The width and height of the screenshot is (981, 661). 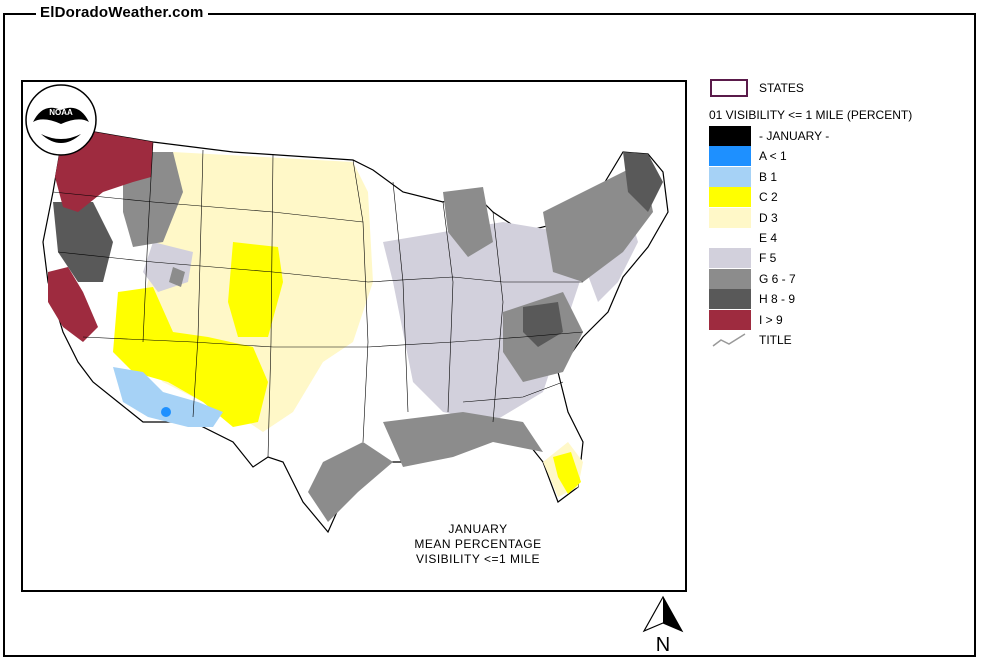 What do you see at coordinates (477, 559) in the screenshot?
I see `caption-line-variable: VISIBILITY <=1 MILE` at bounding box center [477, 559].